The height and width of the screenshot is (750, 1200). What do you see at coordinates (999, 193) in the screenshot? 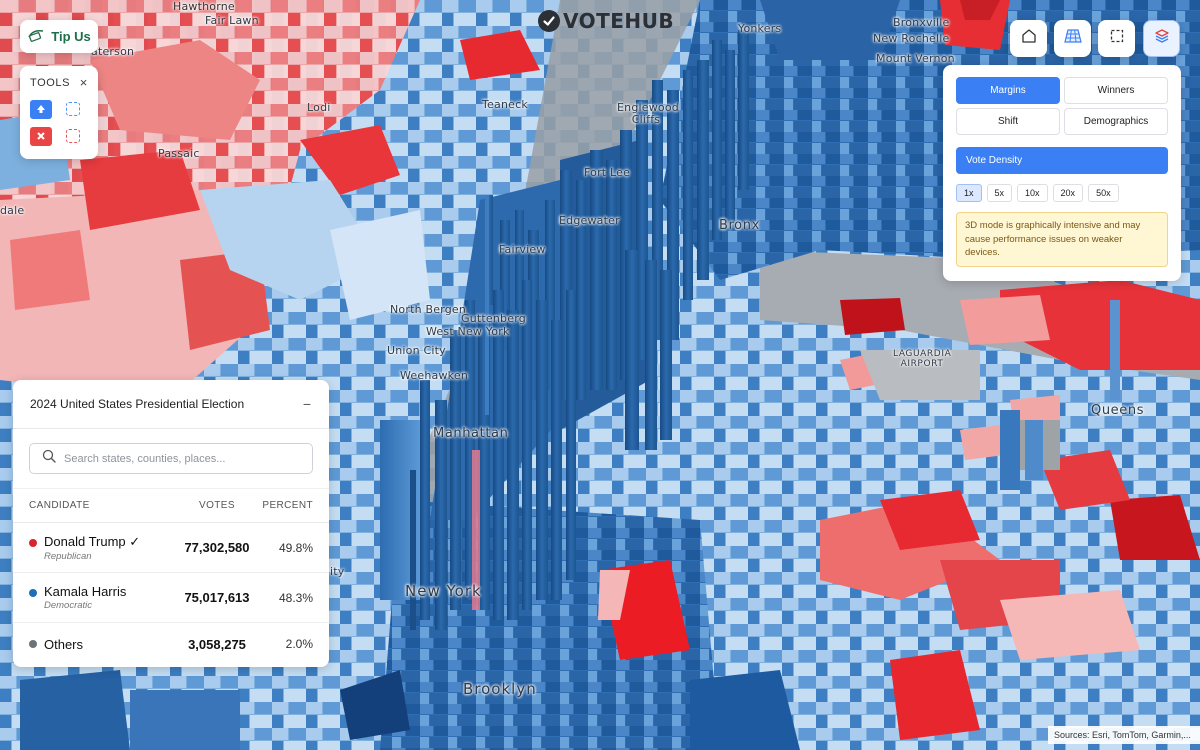
I see `multiplier-5x: 5x` at bounding box center [999, 193].